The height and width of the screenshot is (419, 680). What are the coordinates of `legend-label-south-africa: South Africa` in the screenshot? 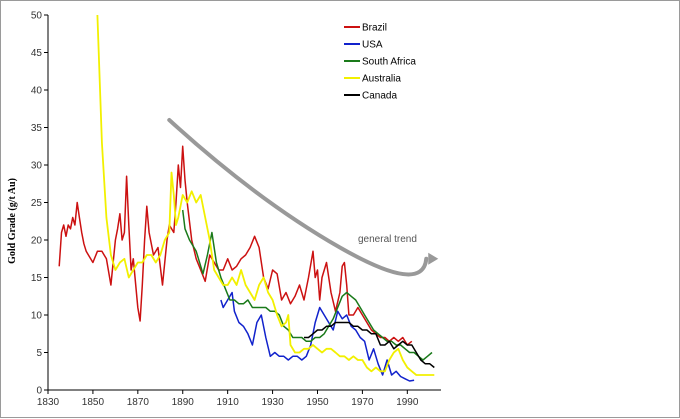 It's located at (389, 62).